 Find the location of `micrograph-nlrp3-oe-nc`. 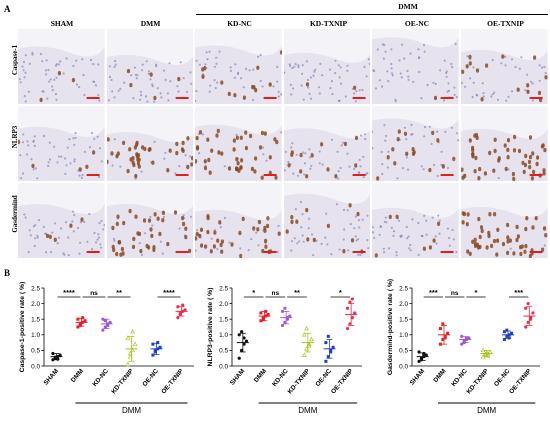

micrograph-nlrp3-oe-nc is located at coordinates (415, 143).